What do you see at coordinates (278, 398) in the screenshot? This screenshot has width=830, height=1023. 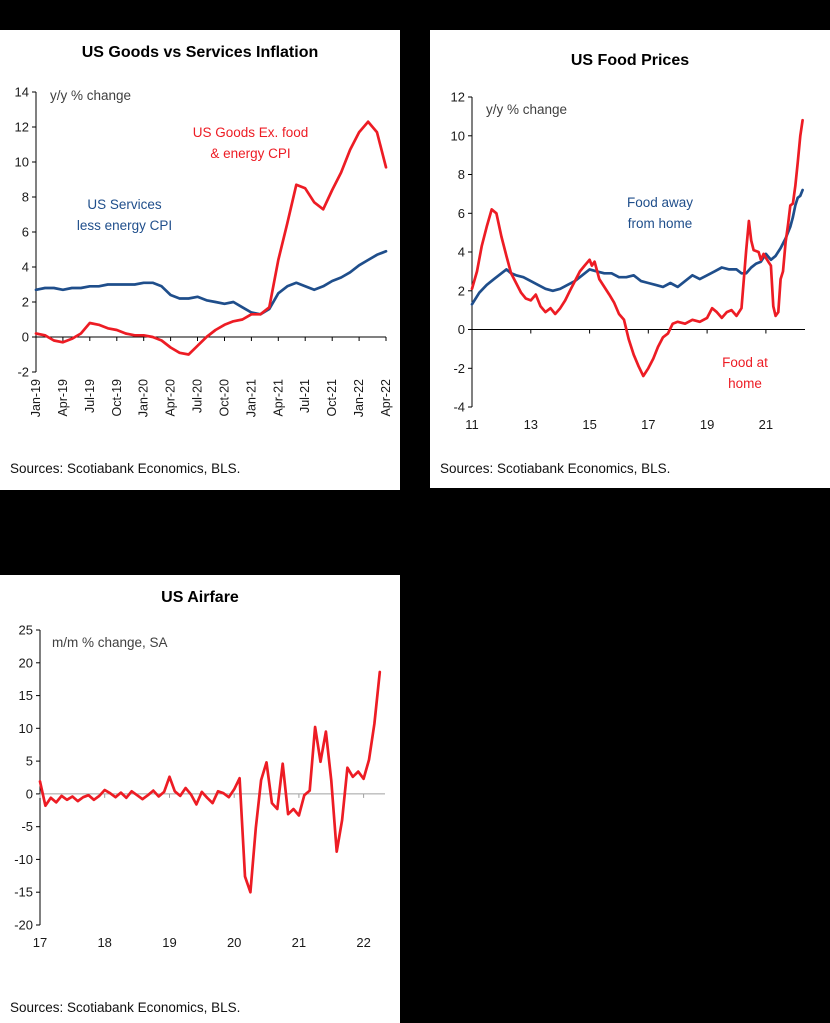 I see `svg-text: Apr-21` at bounding box center [278, 398].